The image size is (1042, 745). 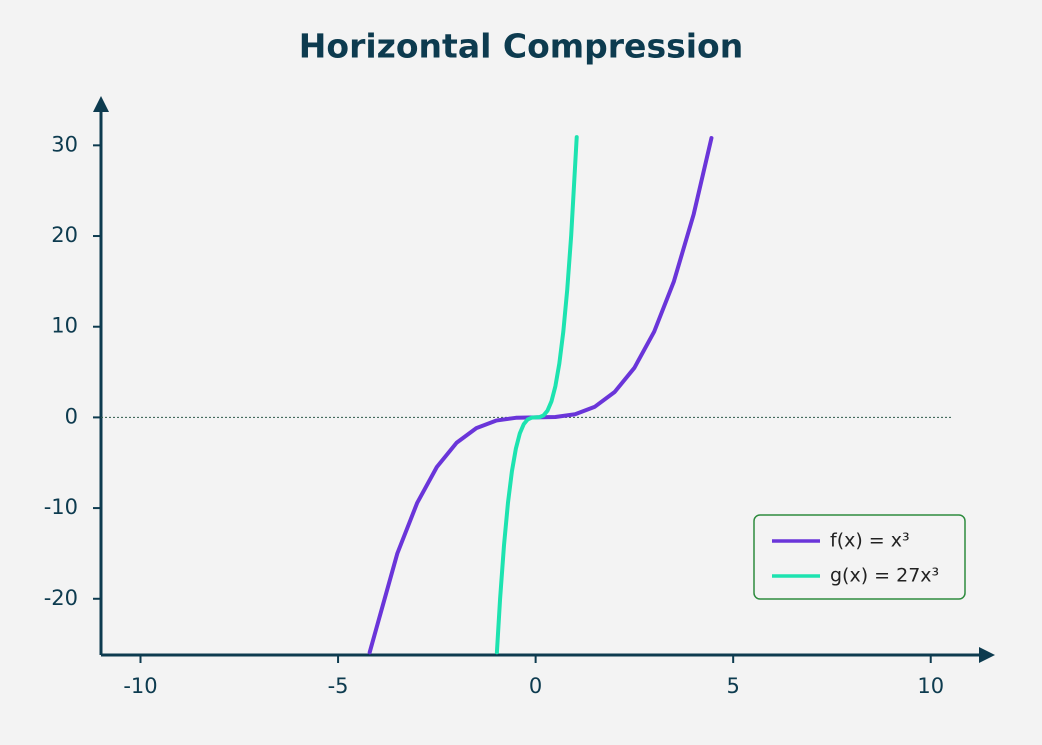 What do you see at coordinates (930, 686) in the screenshot?
I see `x-tick-label: 10` at bounding box center [930, 686].